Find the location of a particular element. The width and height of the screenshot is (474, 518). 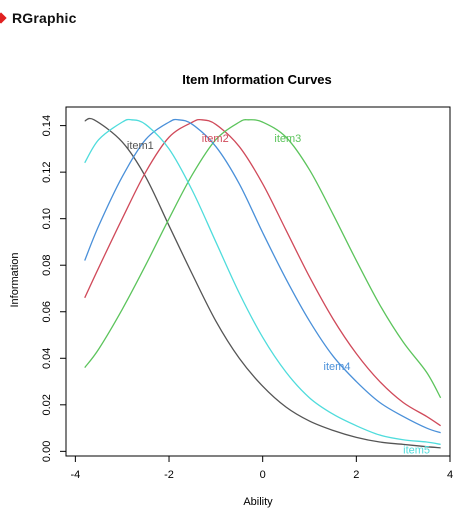

window-titlebar: RGraphic is located at coordinates (237, 20).